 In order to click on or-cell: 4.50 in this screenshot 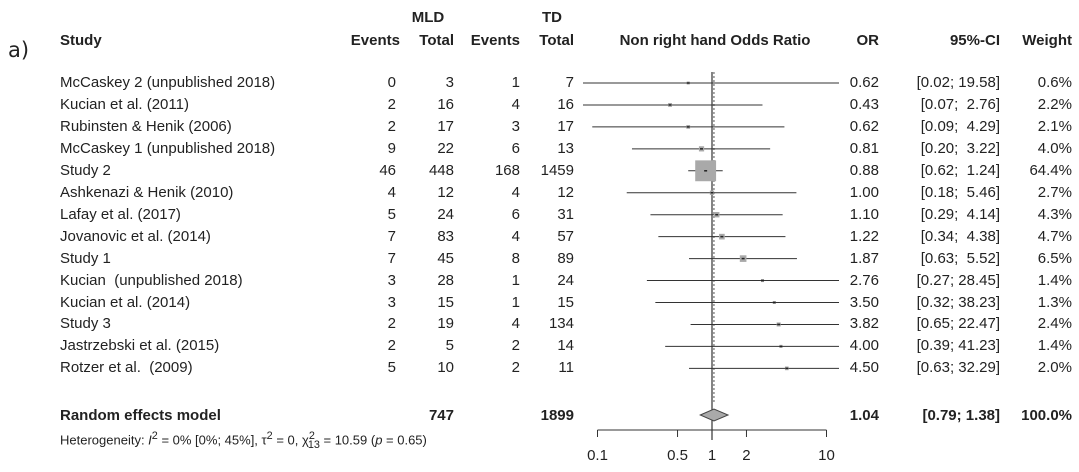, I will do `click(864, 368)`.